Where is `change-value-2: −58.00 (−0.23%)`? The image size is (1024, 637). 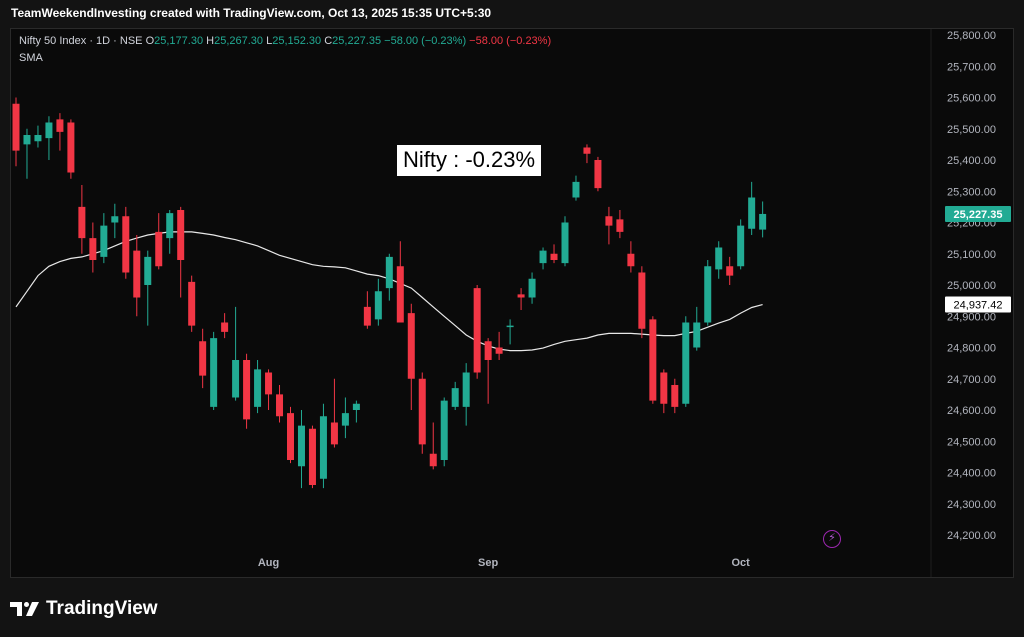 change-value-2: −58.00 (−0.23%) is located at coordinates (510, 41).